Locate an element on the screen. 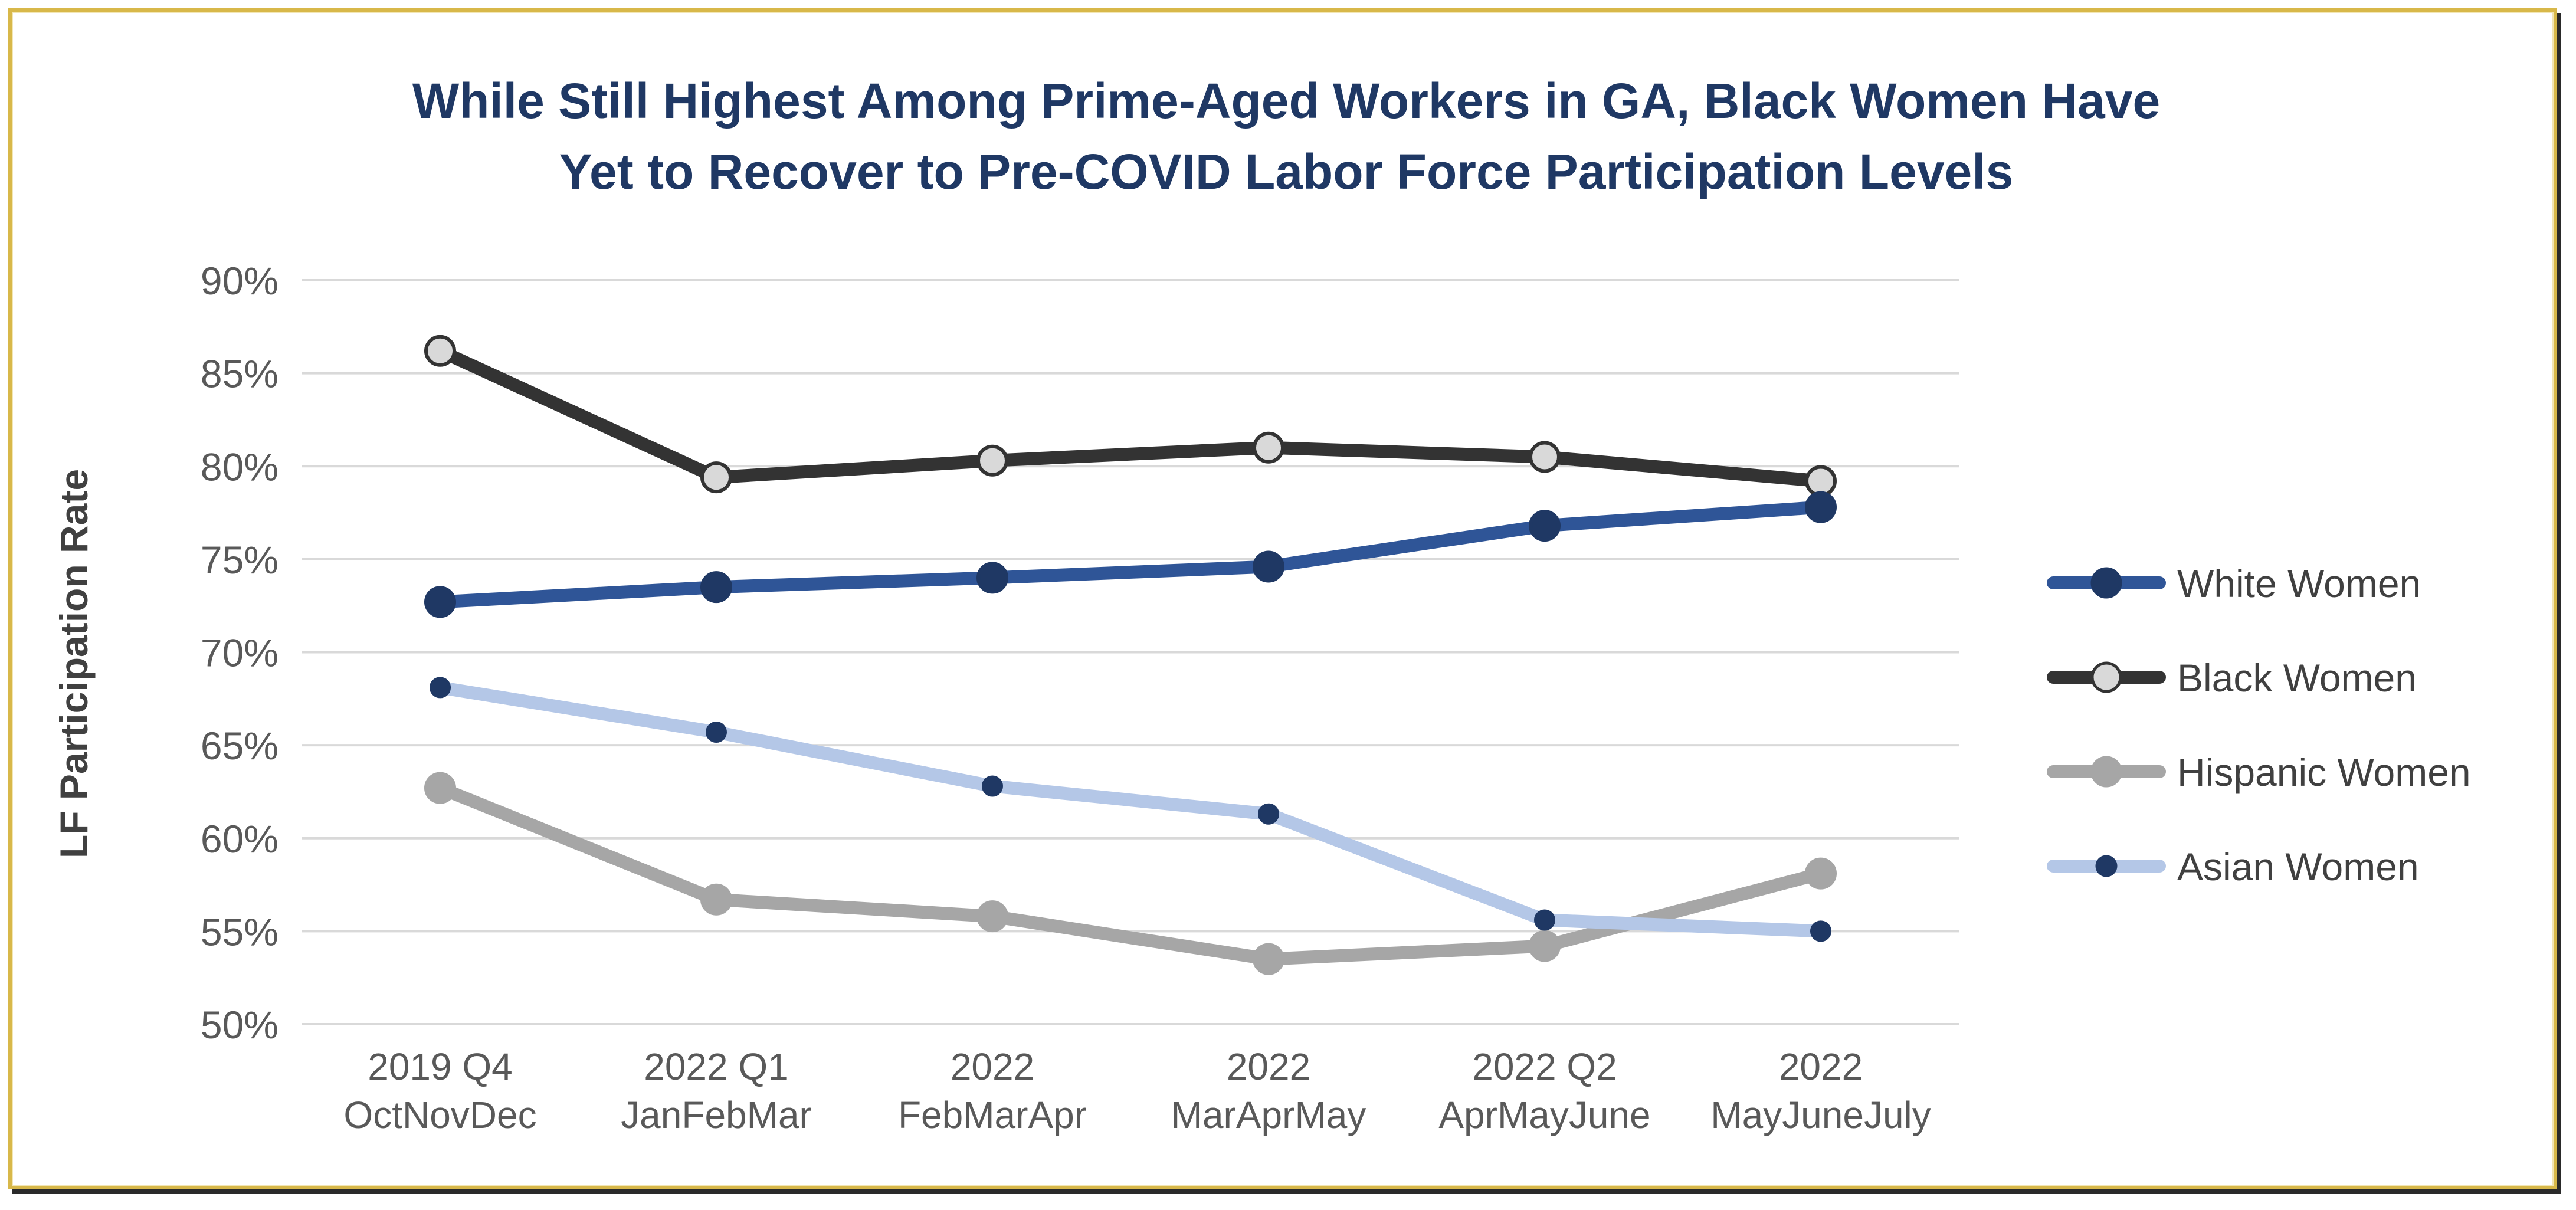 This screenshot has height=1210, width=2576. legend-item: Black Women is located at coordinates (2232, 678).